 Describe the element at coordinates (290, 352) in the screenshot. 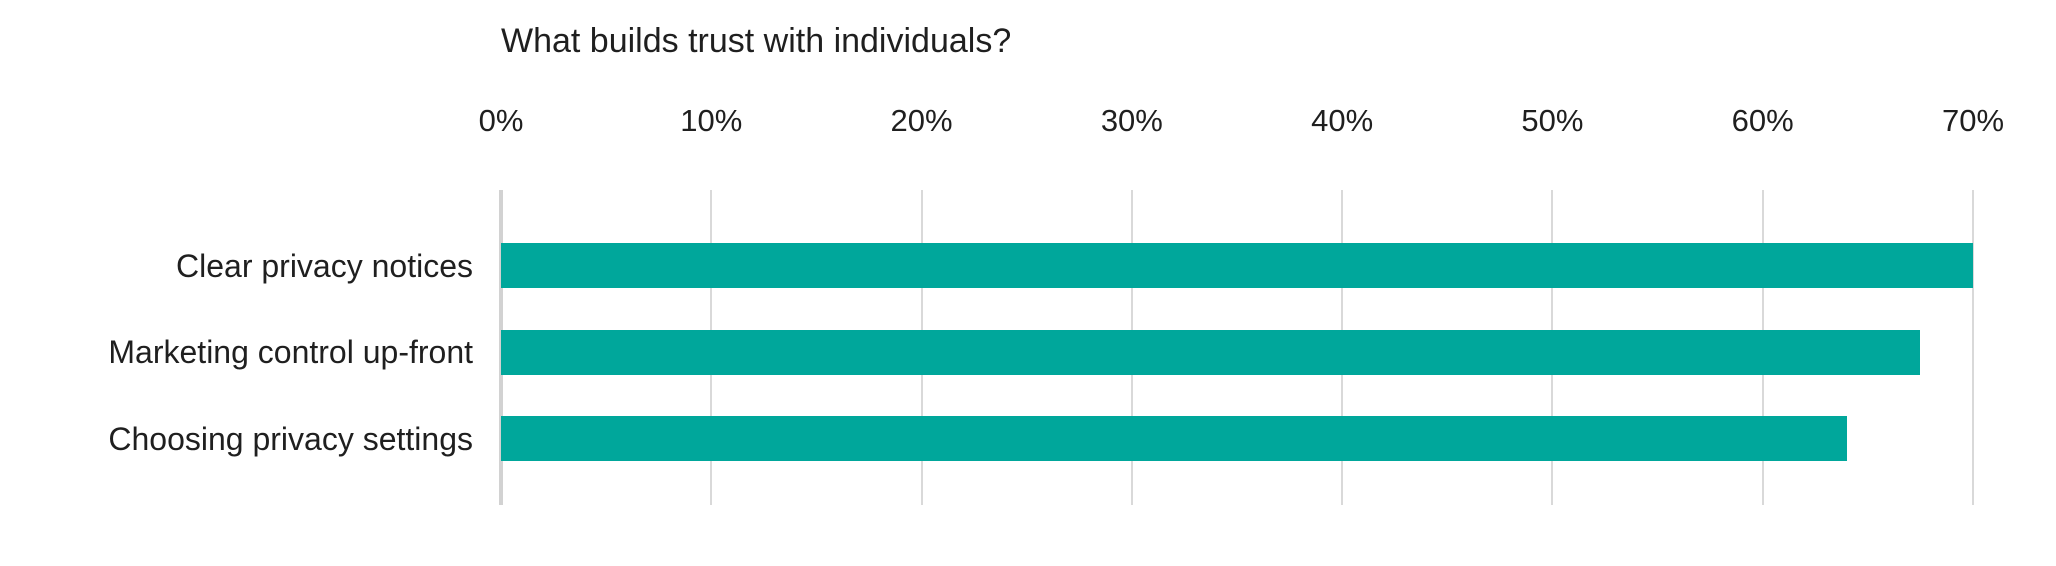

I see `category-label: Marketing control up-front` at that location.